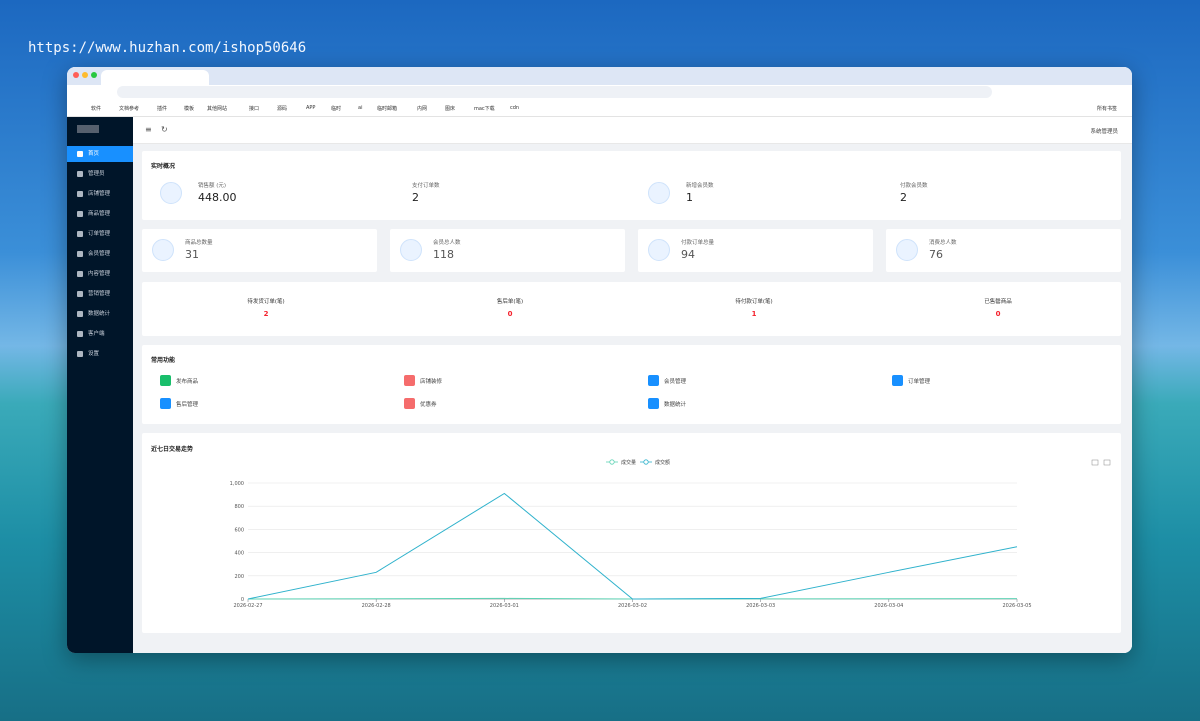 This screenshot has width=1200, height=721. What do you see at coordinates (100, 174) in the screenshot?
I see `menu-item: 管理员` at bounding box center [100, 174].